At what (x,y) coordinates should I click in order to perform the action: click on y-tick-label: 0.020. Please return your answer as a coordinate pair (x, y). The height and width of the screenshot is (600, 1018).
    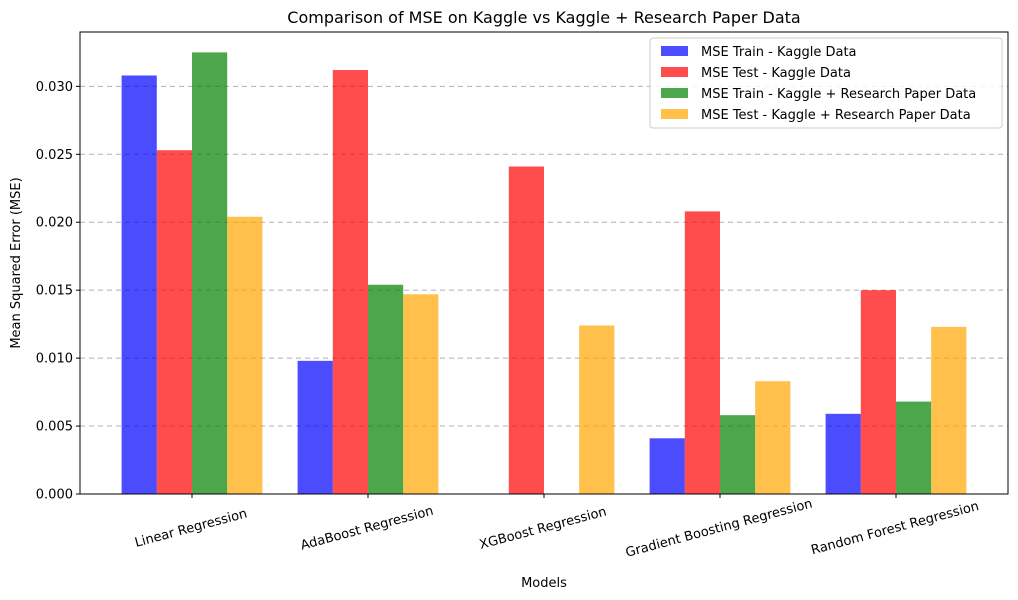
    Looking at the image, I should click on (54, 223).